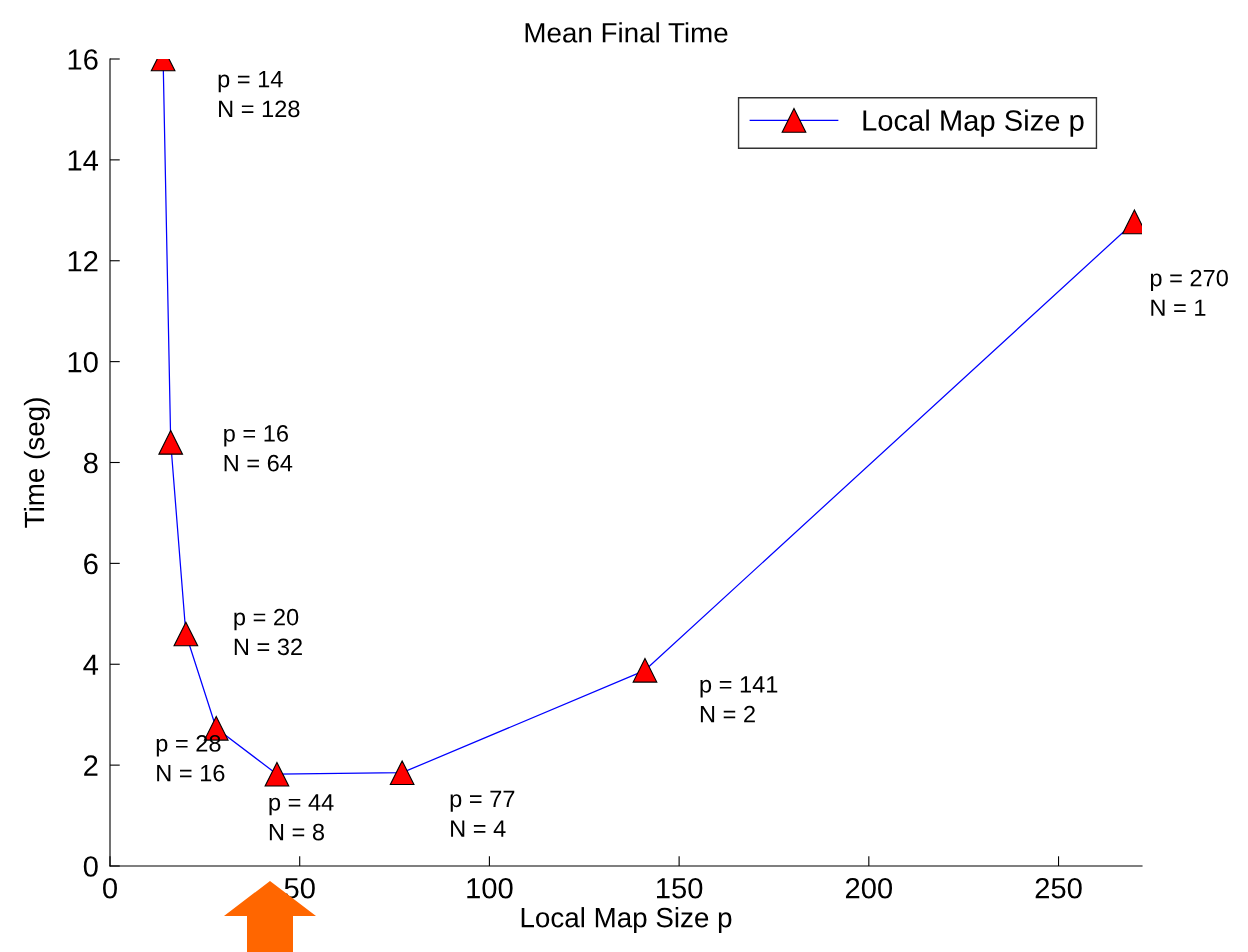  What do you see at coordinates (680, 888) in the screenshot?
I see `x-tick-label: 150` at bounding box center [680, 888].